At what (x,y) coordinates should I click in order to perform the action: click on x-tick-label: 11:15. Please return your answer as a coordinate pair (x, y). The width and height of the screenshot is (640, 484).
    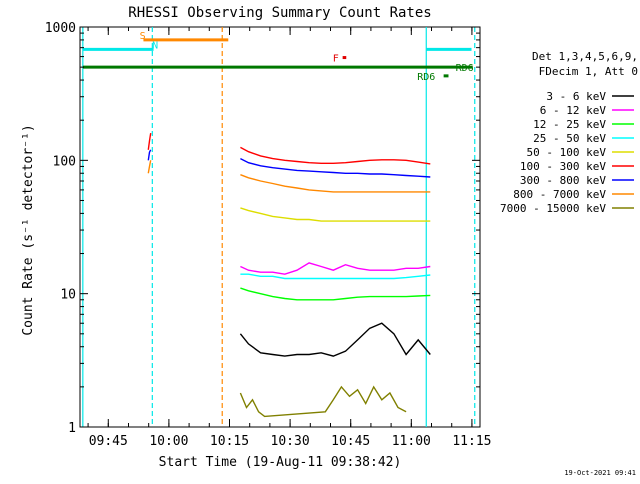
    Looking at the image, I should click on (471, 441).